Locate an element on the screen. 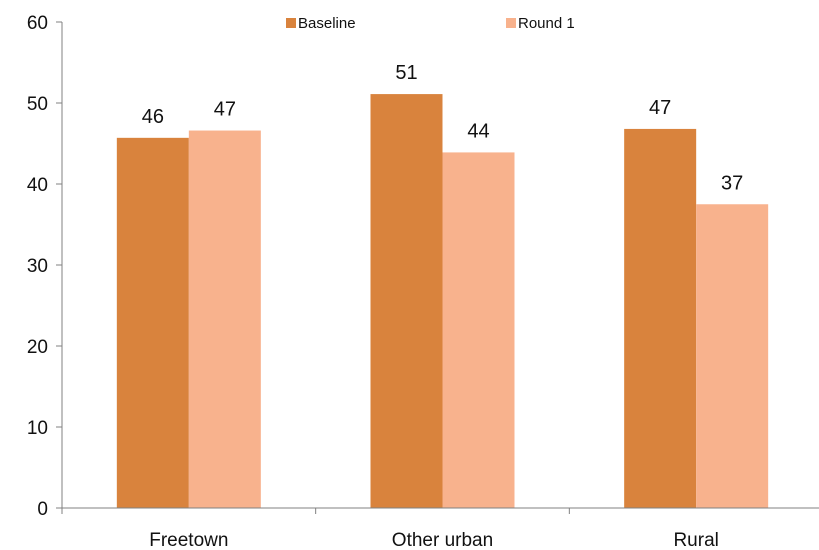 This screenshot has height=550, width=819. data-label: 37 is located at coordinates (732, 183).